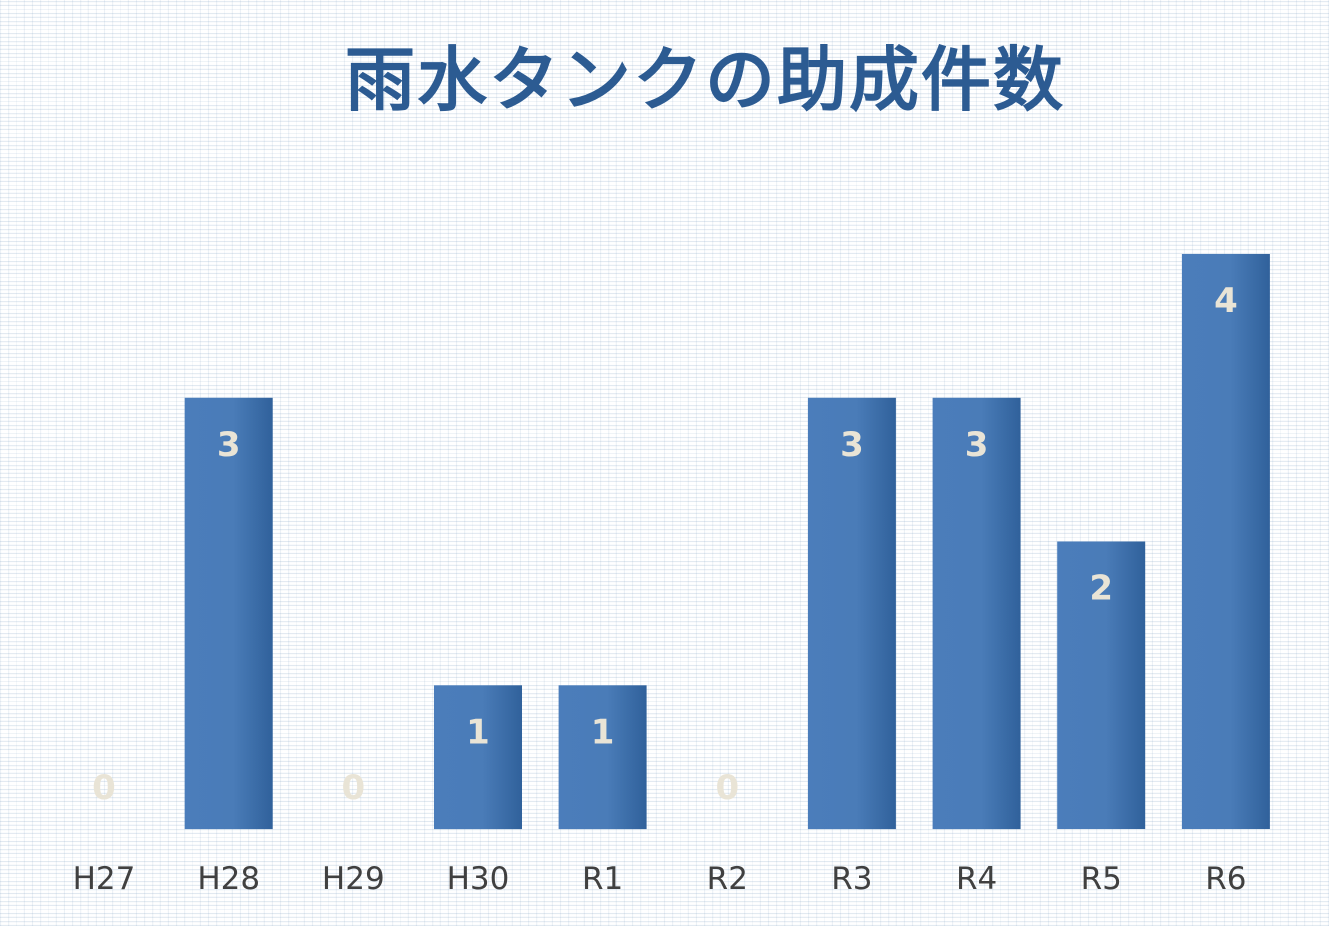 The image size is (1329, 926). Describe the element at coordinates (1101, 685) in the screenshot. I see `bar-R5` at that location.